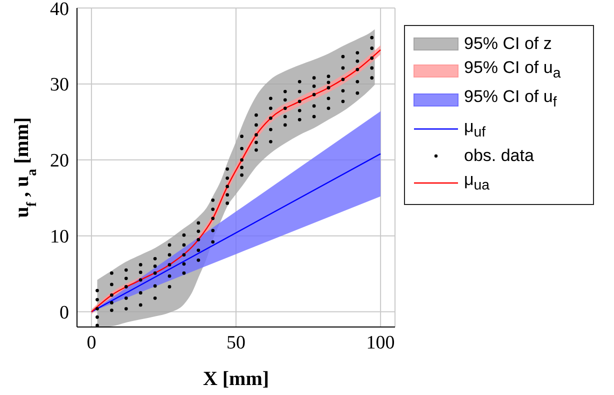 Image resolution: width=614 pixels, height=395 pixels. Describe the element at coordinates (236, 343) in the screenshot. I see `x-tick-label: 50` at that location.